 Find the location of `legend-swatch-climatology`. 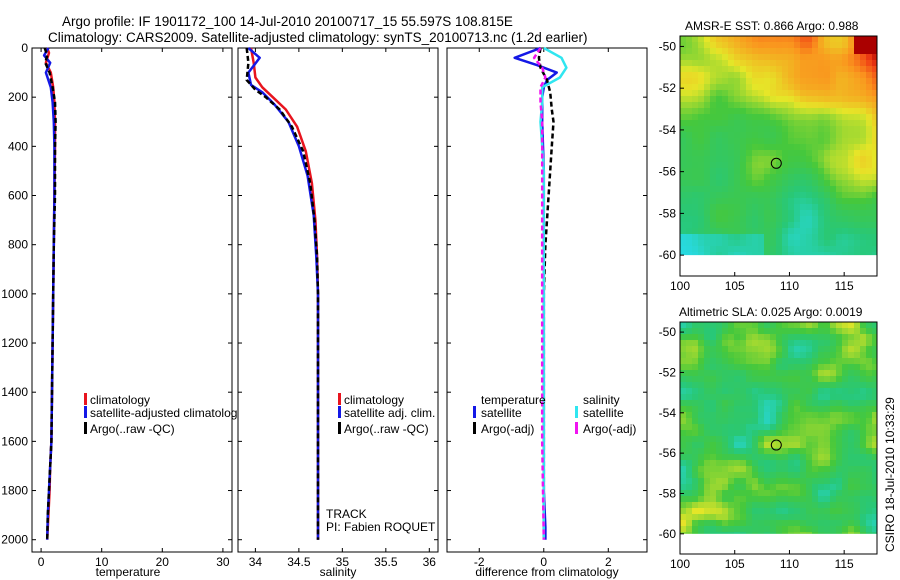

legend-swatch-climatology is located at coordinates (85, 399).